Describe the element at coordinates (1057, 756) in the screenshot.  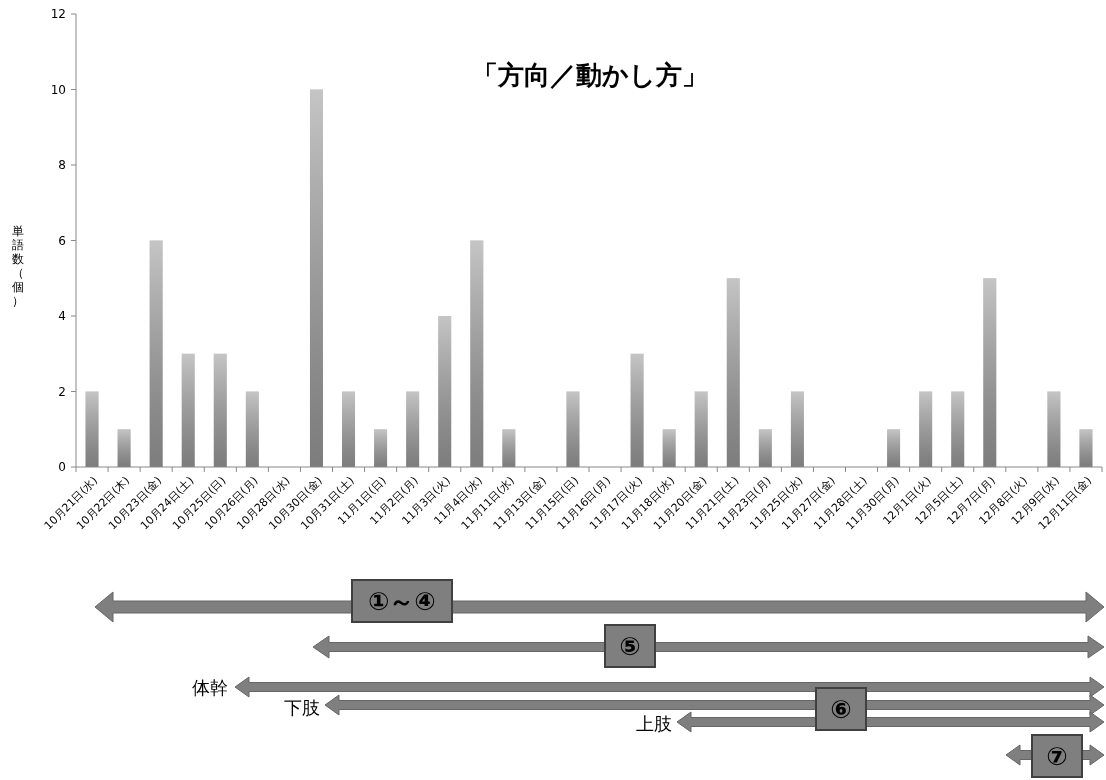
I see `text: ⑦` at that location.